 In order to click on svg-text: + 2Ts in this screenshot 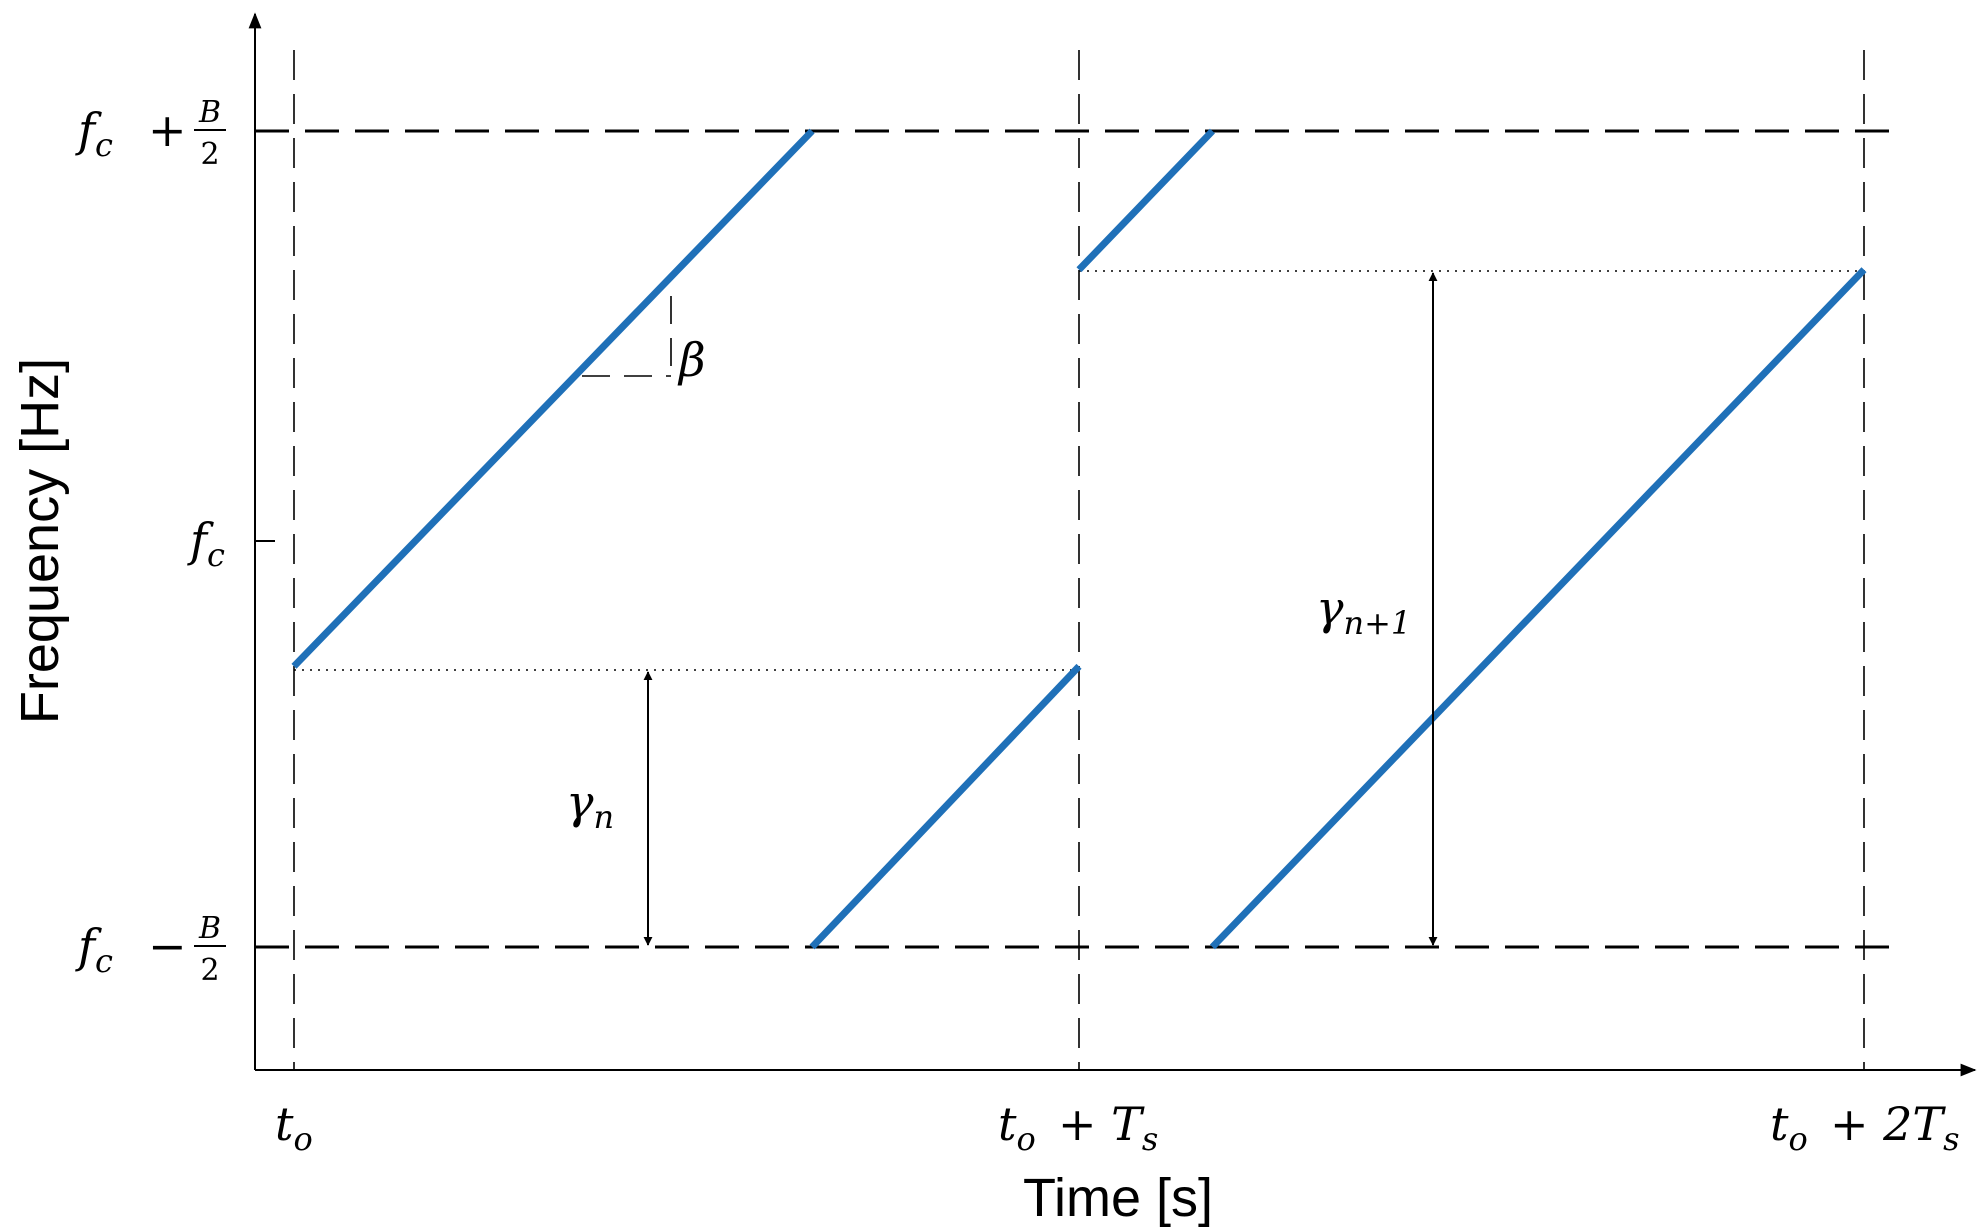, I will do `click(1895, 1127)`.